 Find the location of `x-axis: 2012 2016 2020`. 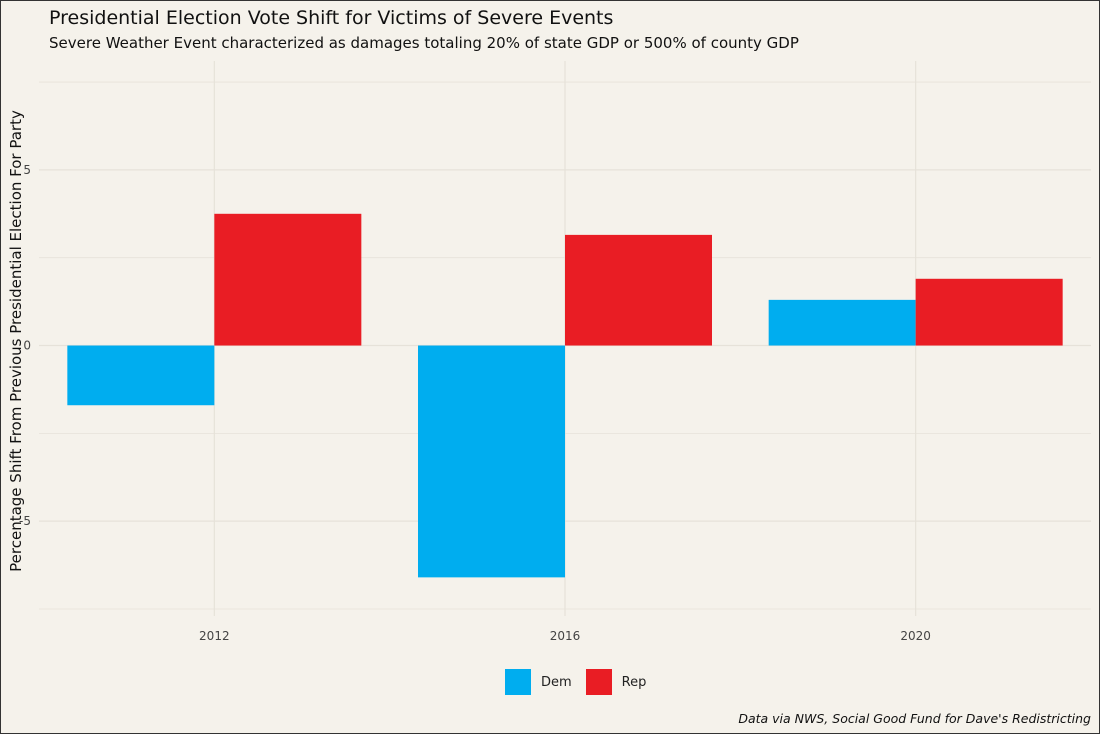

x-axis: 2012 2016 2020 is located at coordinates (565, 636).